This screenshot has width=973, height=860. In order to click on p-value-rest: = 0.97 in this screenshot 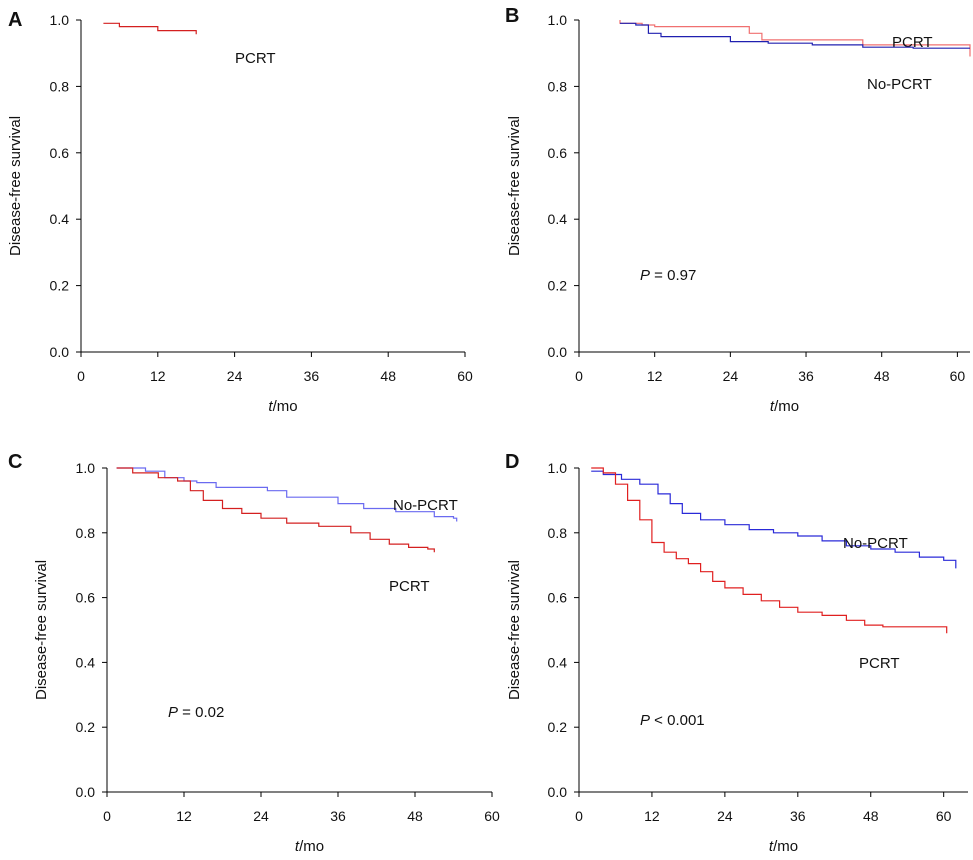, I will do `click(673, 275)`.